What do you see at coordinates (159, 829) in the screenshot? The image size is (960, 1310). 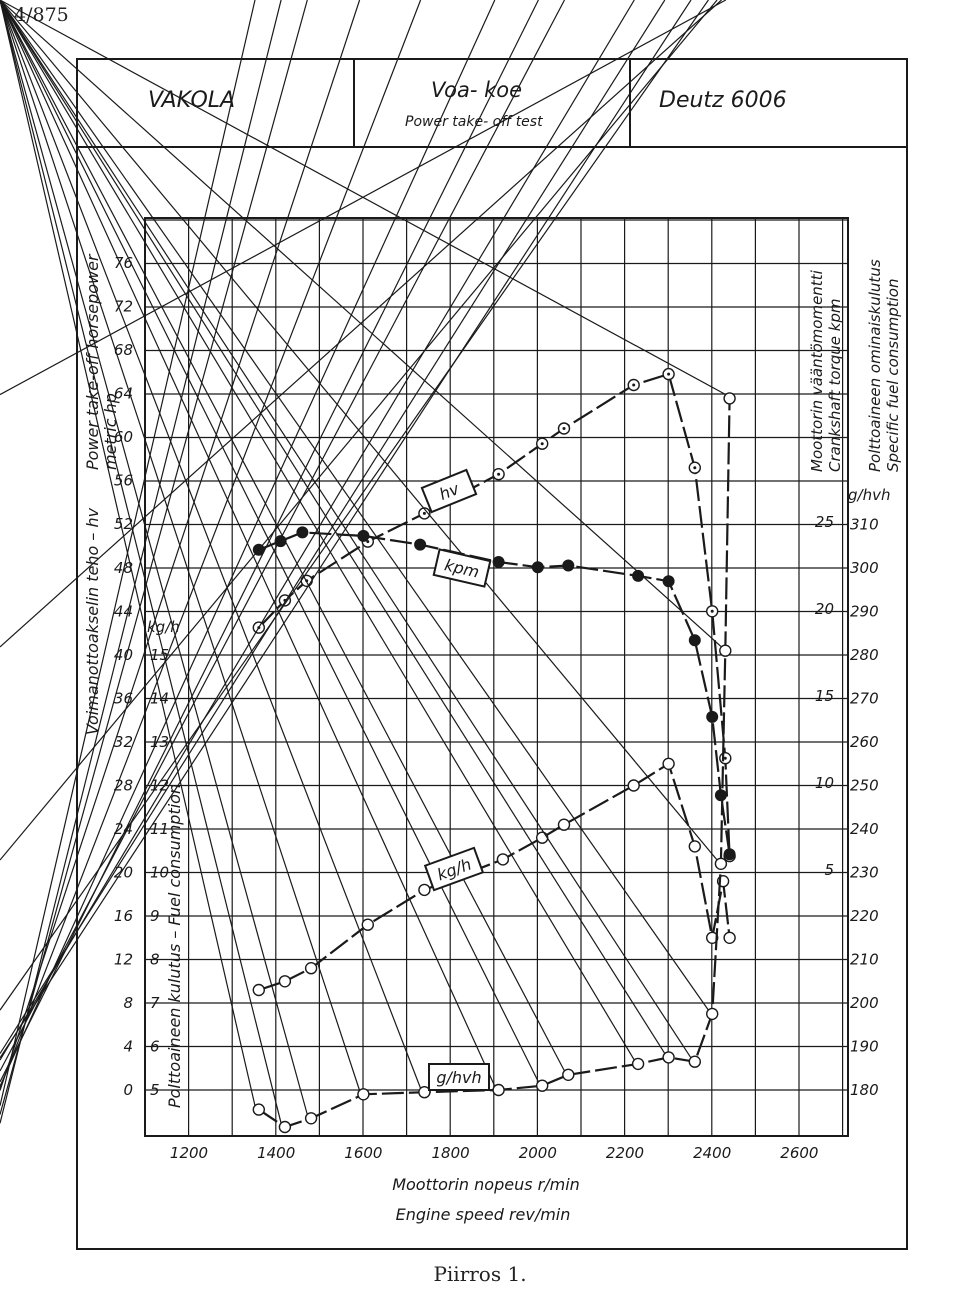 I see `fuel-tick-label: 11` at bounding box center [159, 829].